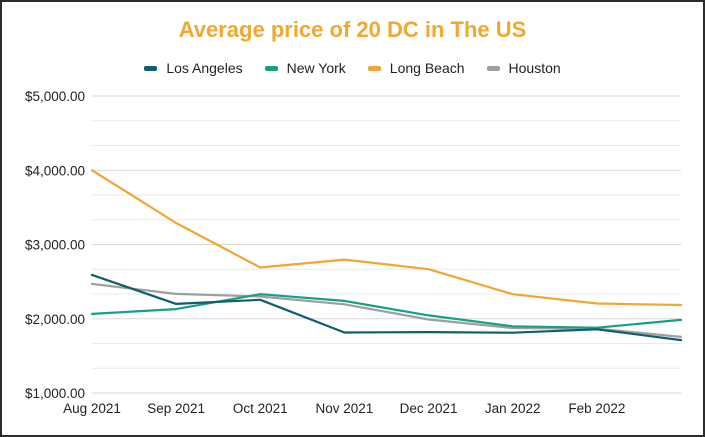 The height and width of the screenshot is (437, 705). Describe the element at coordinates (260, 408) in the screenshot. I see `x-tick-label: Oct 2021` at that location.